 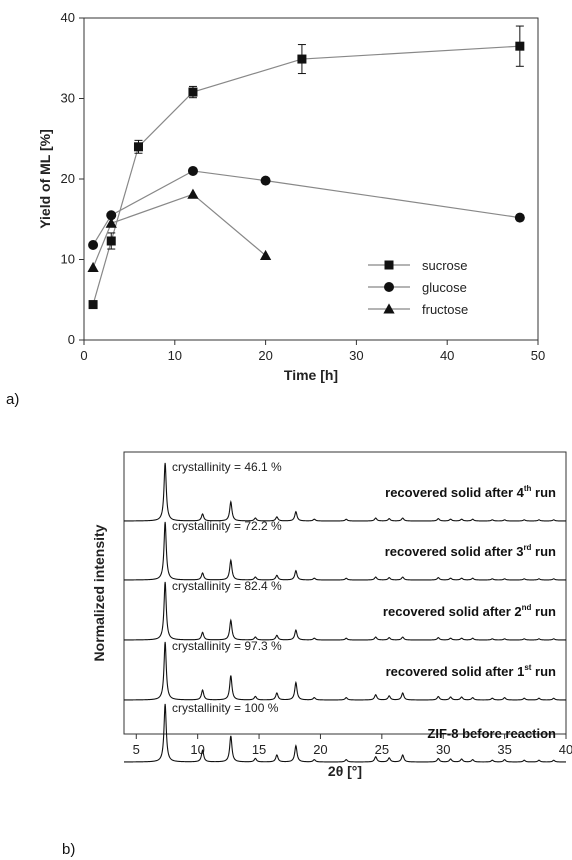 I want to click on legend-label-fructose: fructose, so click(x=445, y=309).